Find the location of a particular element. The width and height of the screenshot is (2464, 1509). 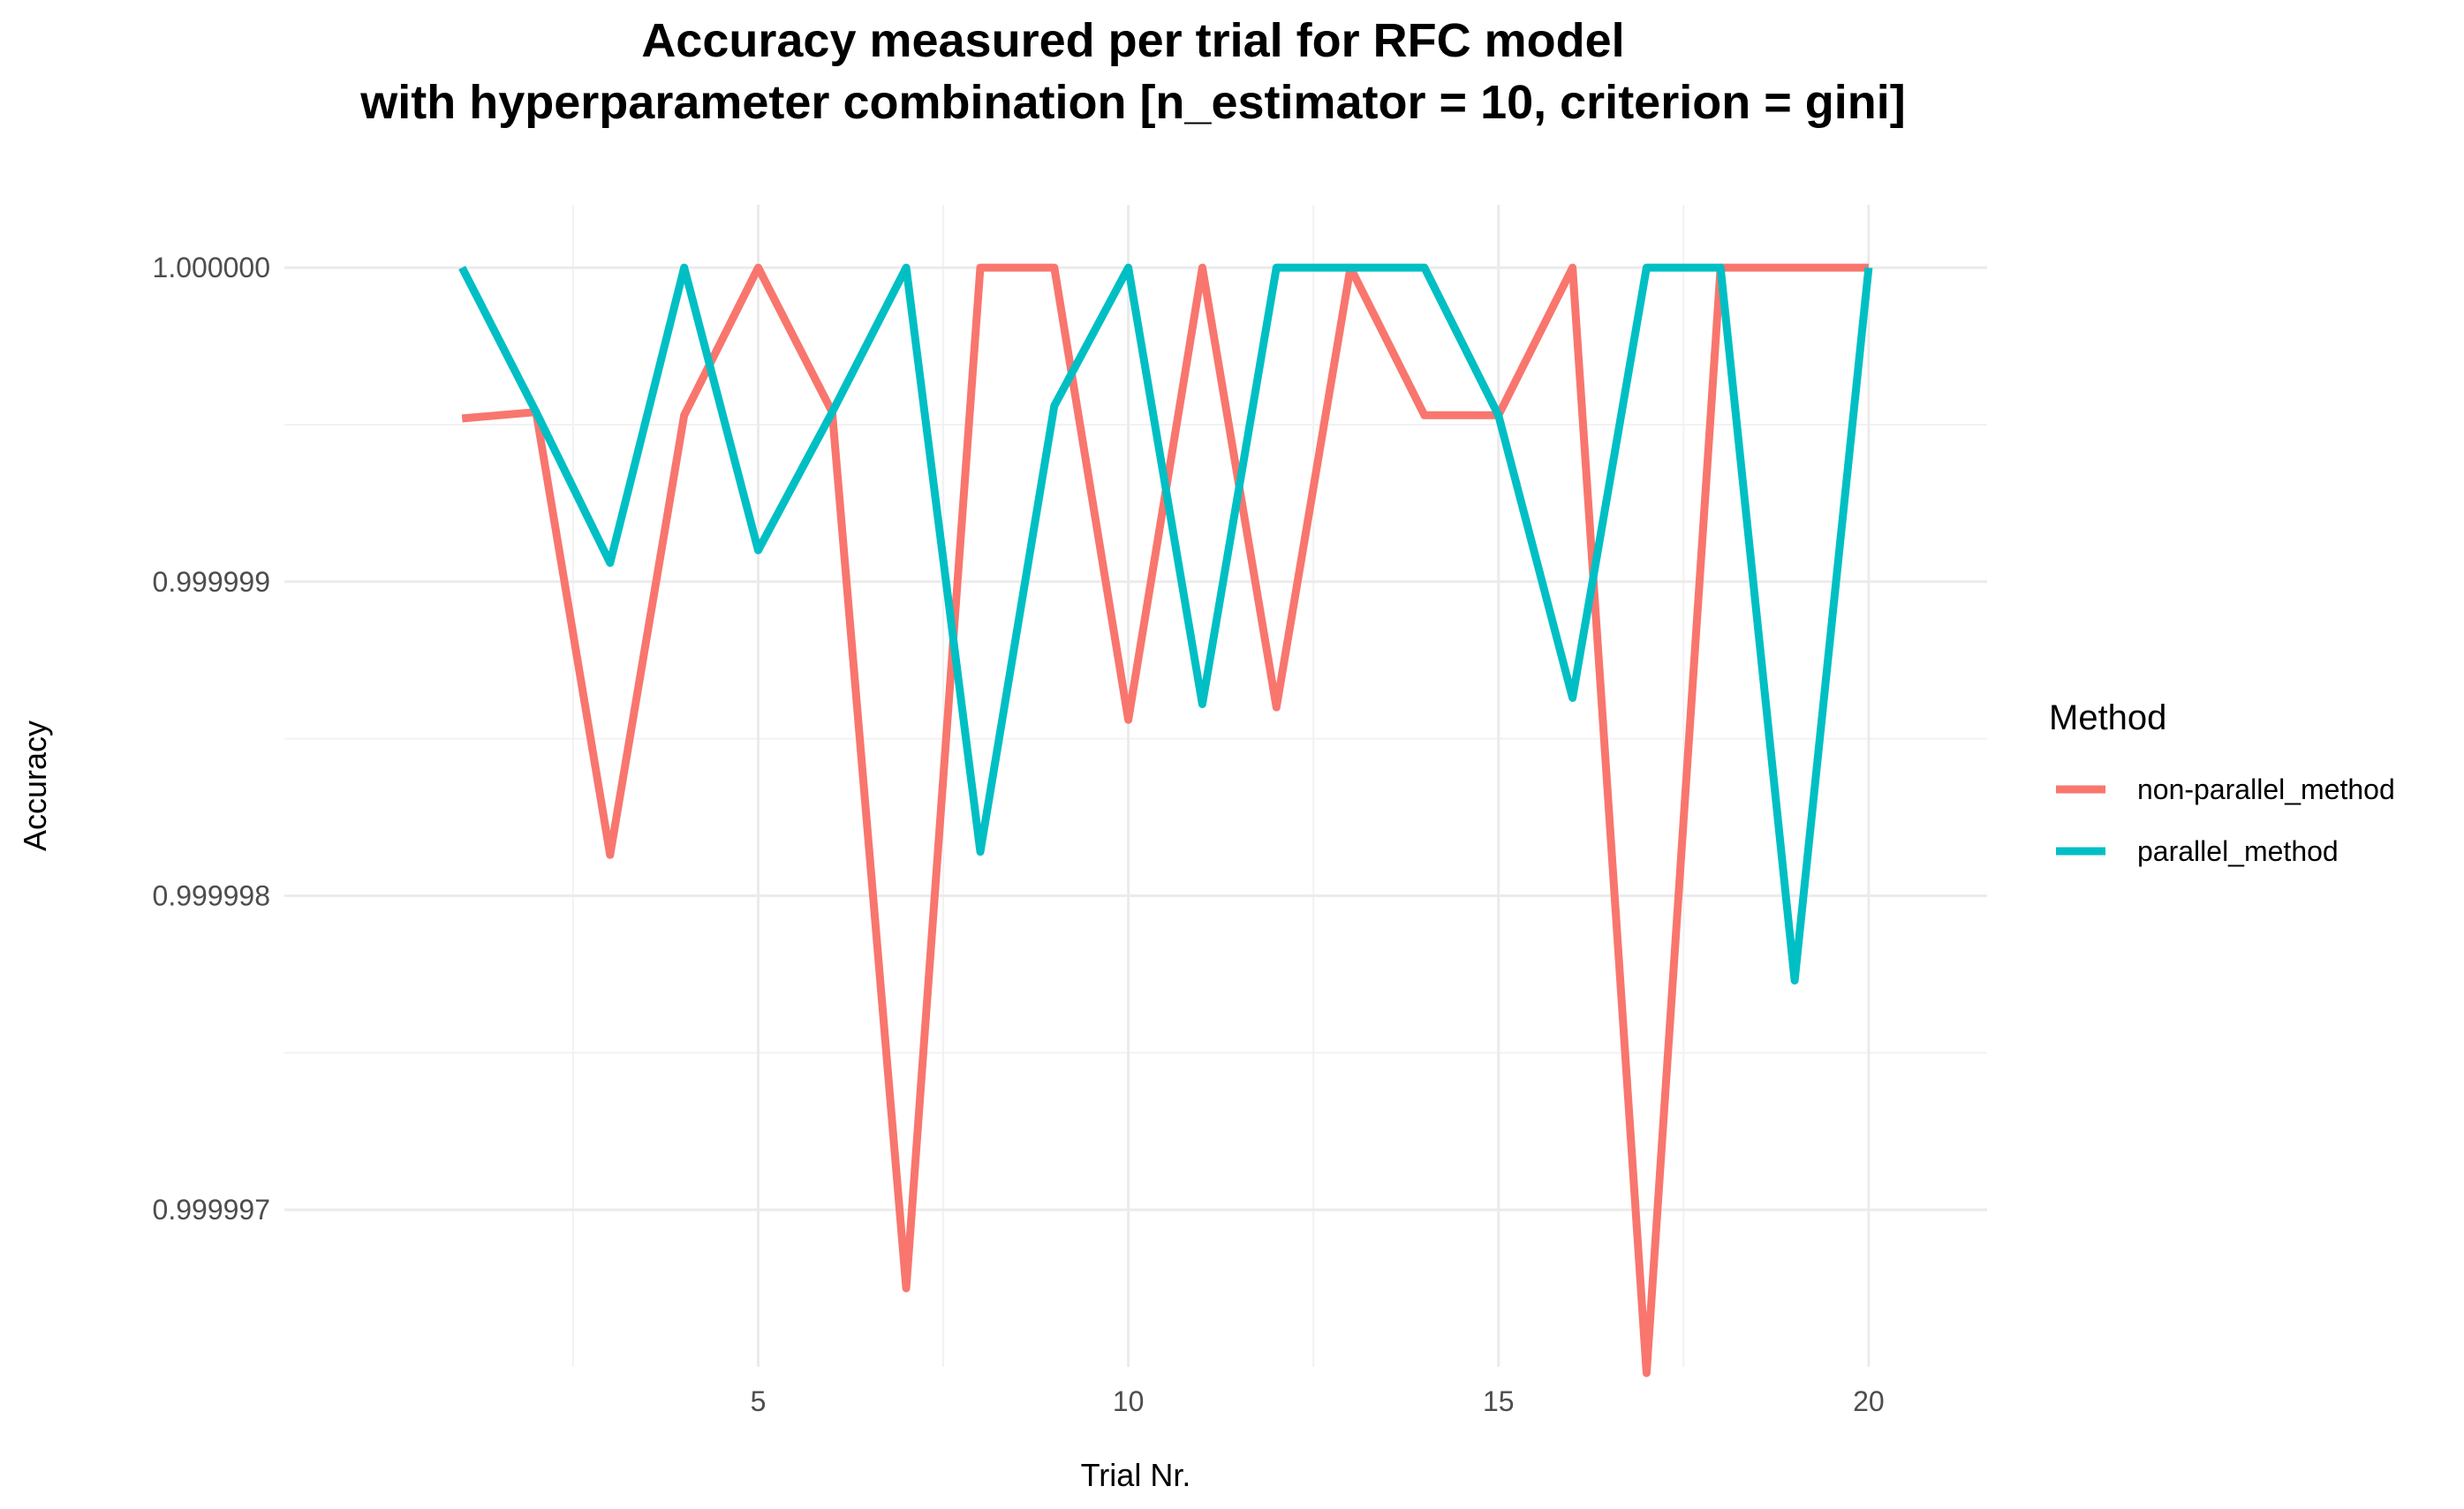

x-axis-ticks: 5 10 15 20 is located at coordinates (1318, 1401).